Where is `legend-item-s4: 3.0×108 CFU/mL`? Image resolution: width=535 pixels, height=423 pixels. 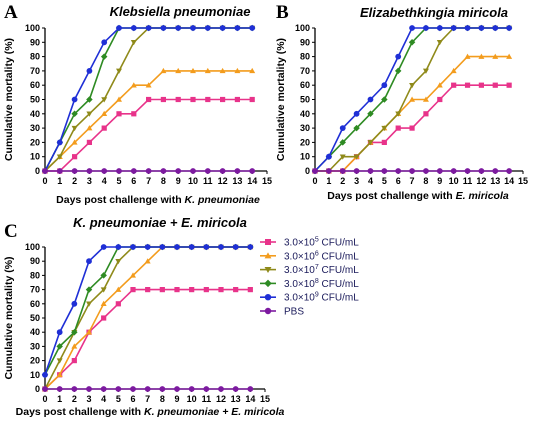 legend-item-s4: 3.0×108 CFU/mL is located at coordinates (309, 284).